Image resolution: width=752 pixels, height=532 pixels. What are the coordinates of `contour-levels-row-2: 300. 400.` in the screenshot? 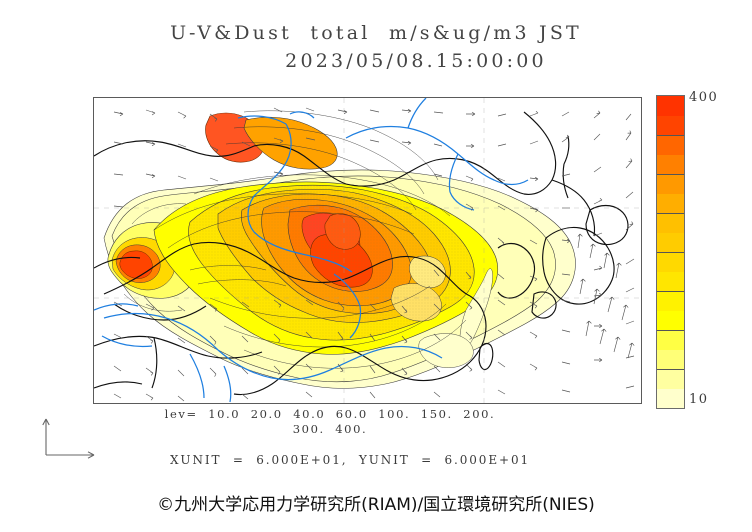 It's located at (330, 429).